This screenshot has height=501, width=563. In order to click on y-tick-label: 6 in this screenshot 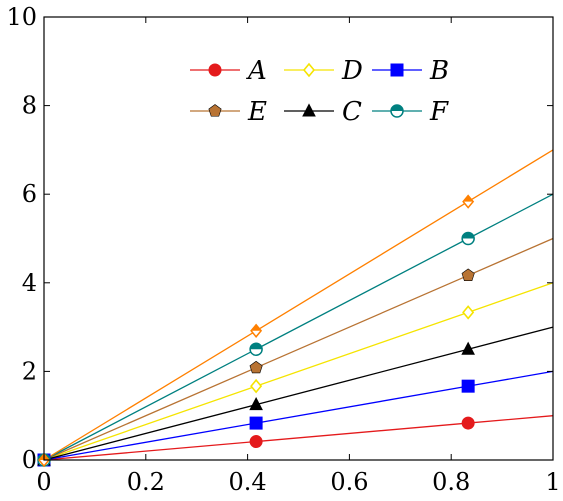, I will do `click(29, 194)`.